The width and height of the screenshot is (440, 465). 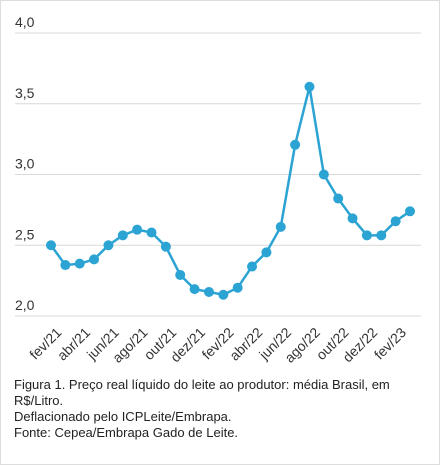 What do you see at coordinates (123, 416) in the screenshot?
I see `caption-line: Deflacionado pelo ICPLeite/Embrapa.` at bounding box center [123, 416].